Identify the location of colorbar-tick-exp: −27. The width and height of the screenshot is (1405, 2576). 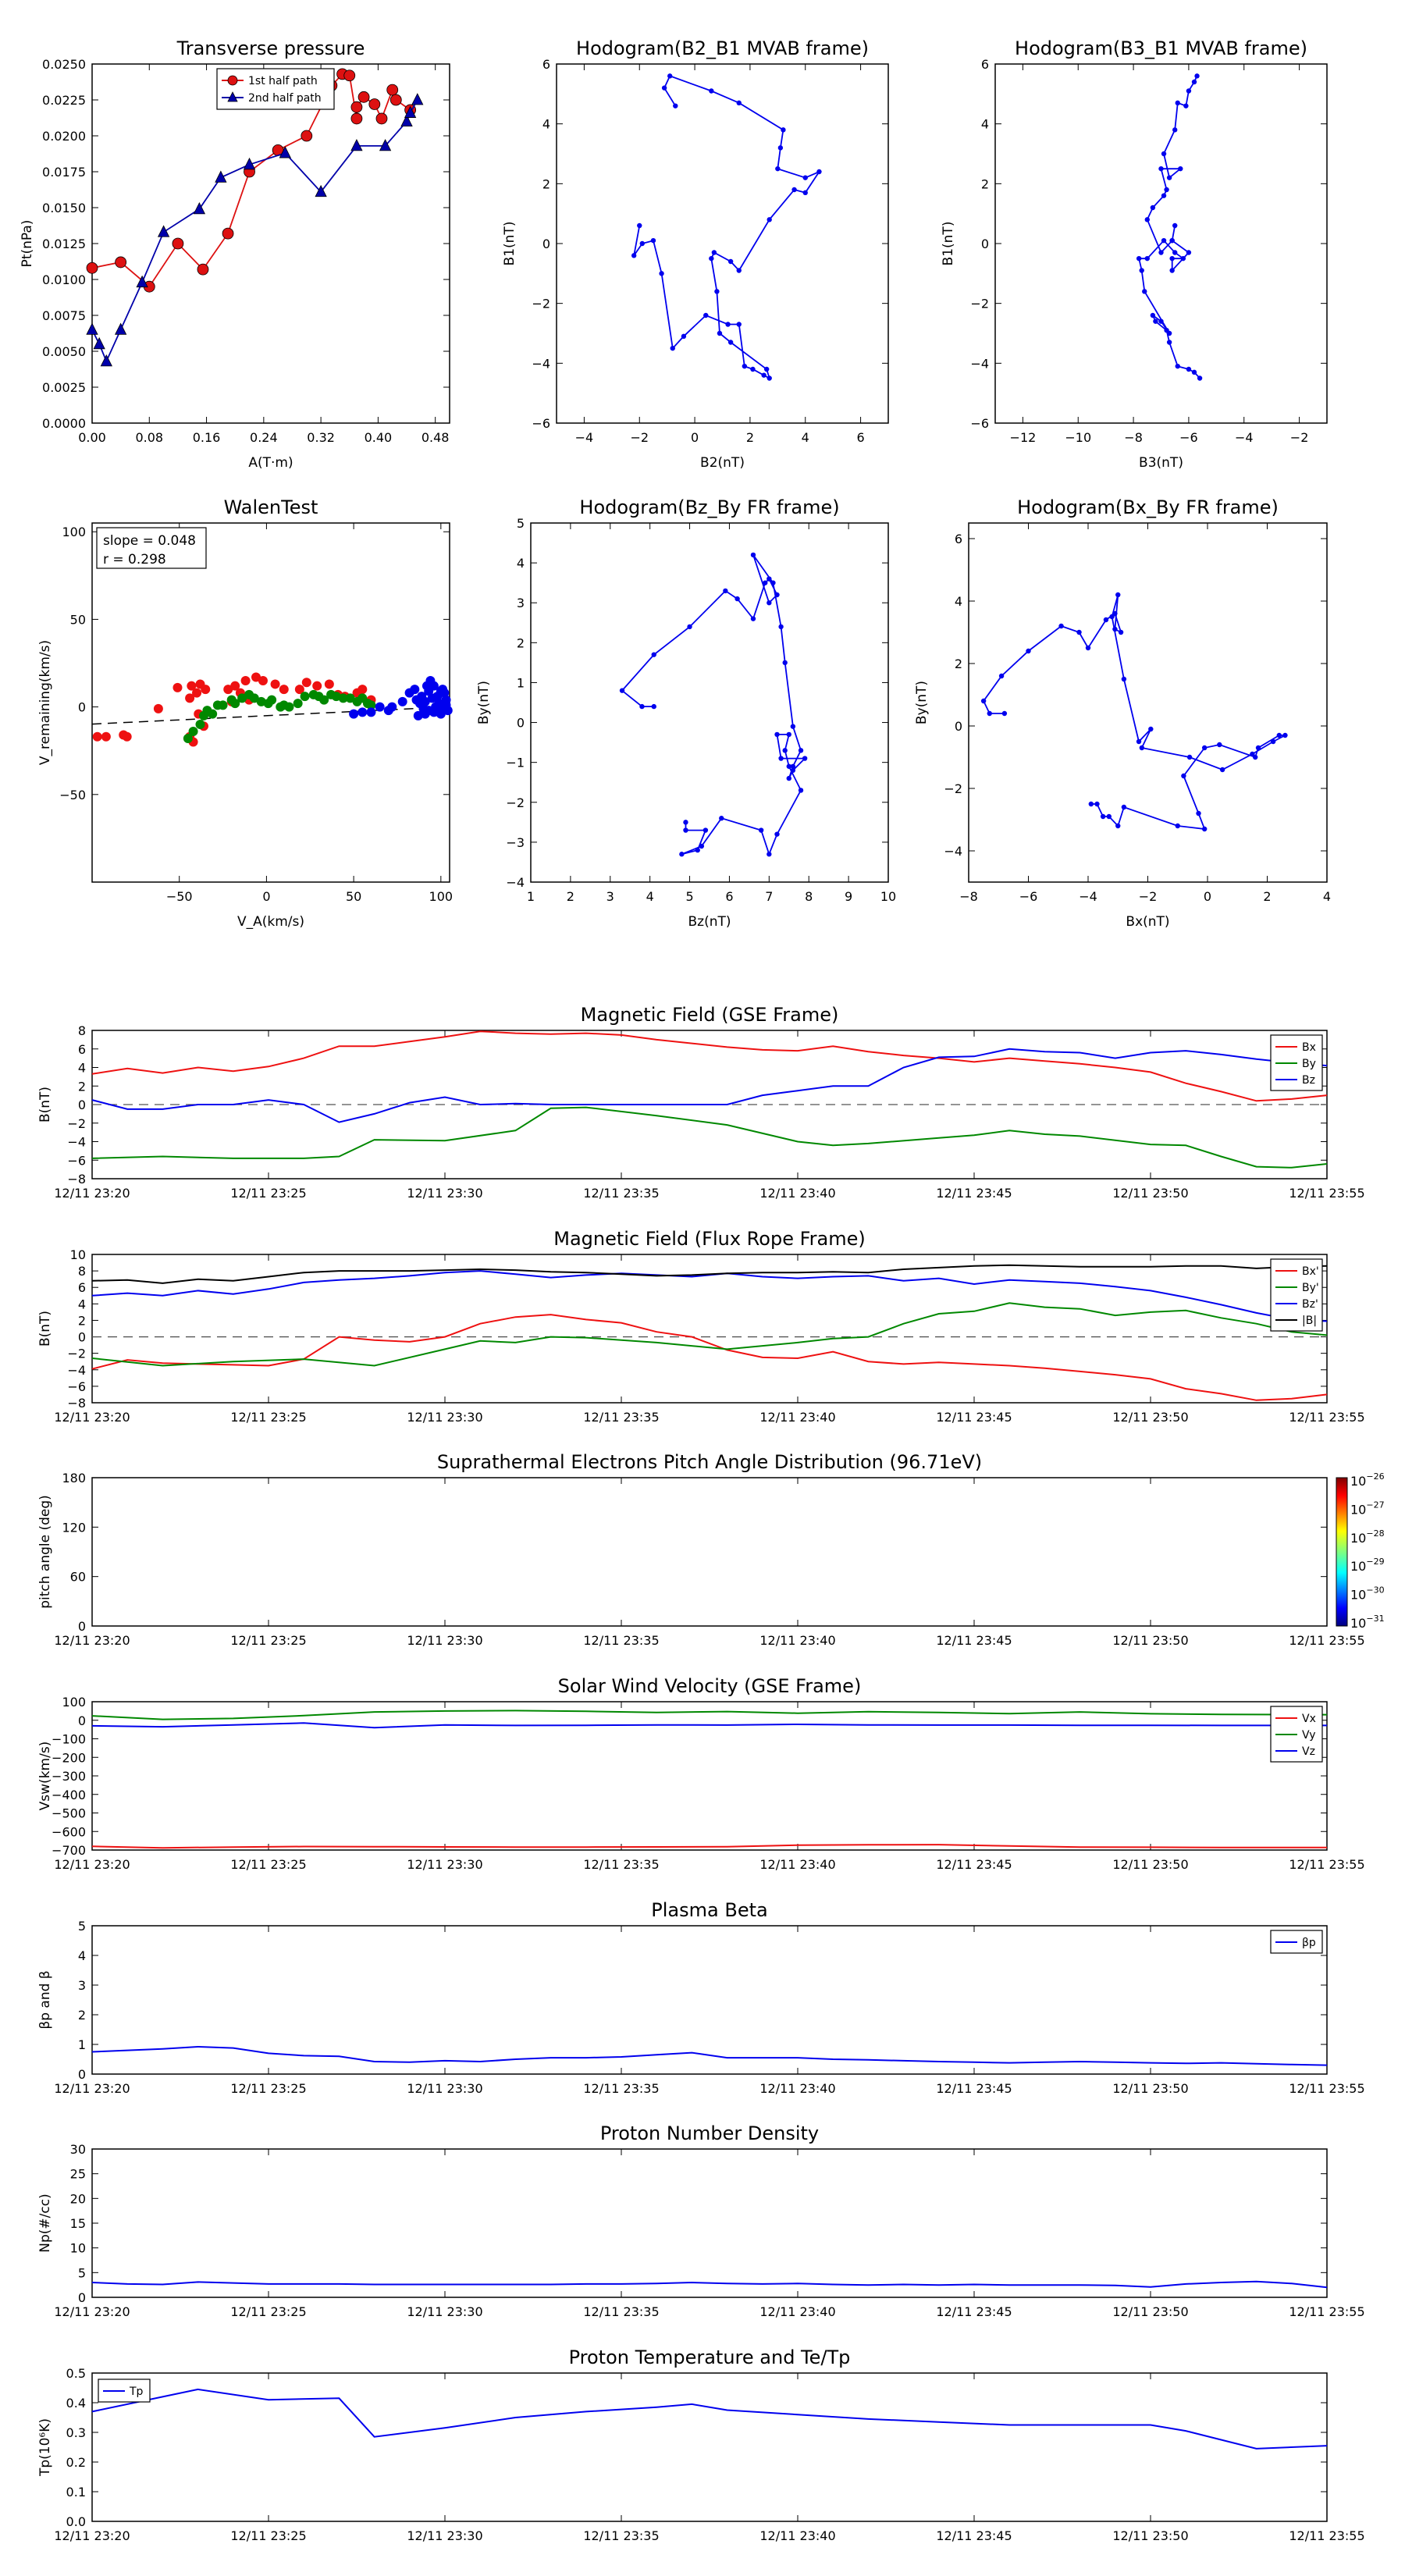
(1375, 1505).